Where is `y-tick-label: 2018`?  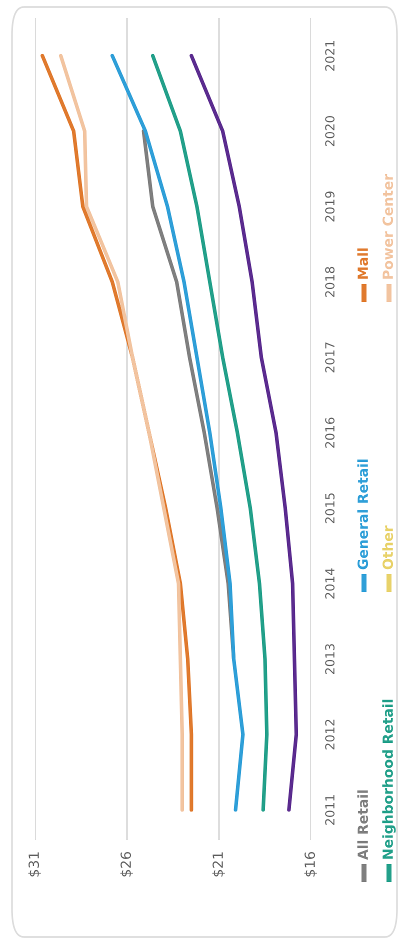
y-tick-label: 2018 is located at coordinates (330, 281).